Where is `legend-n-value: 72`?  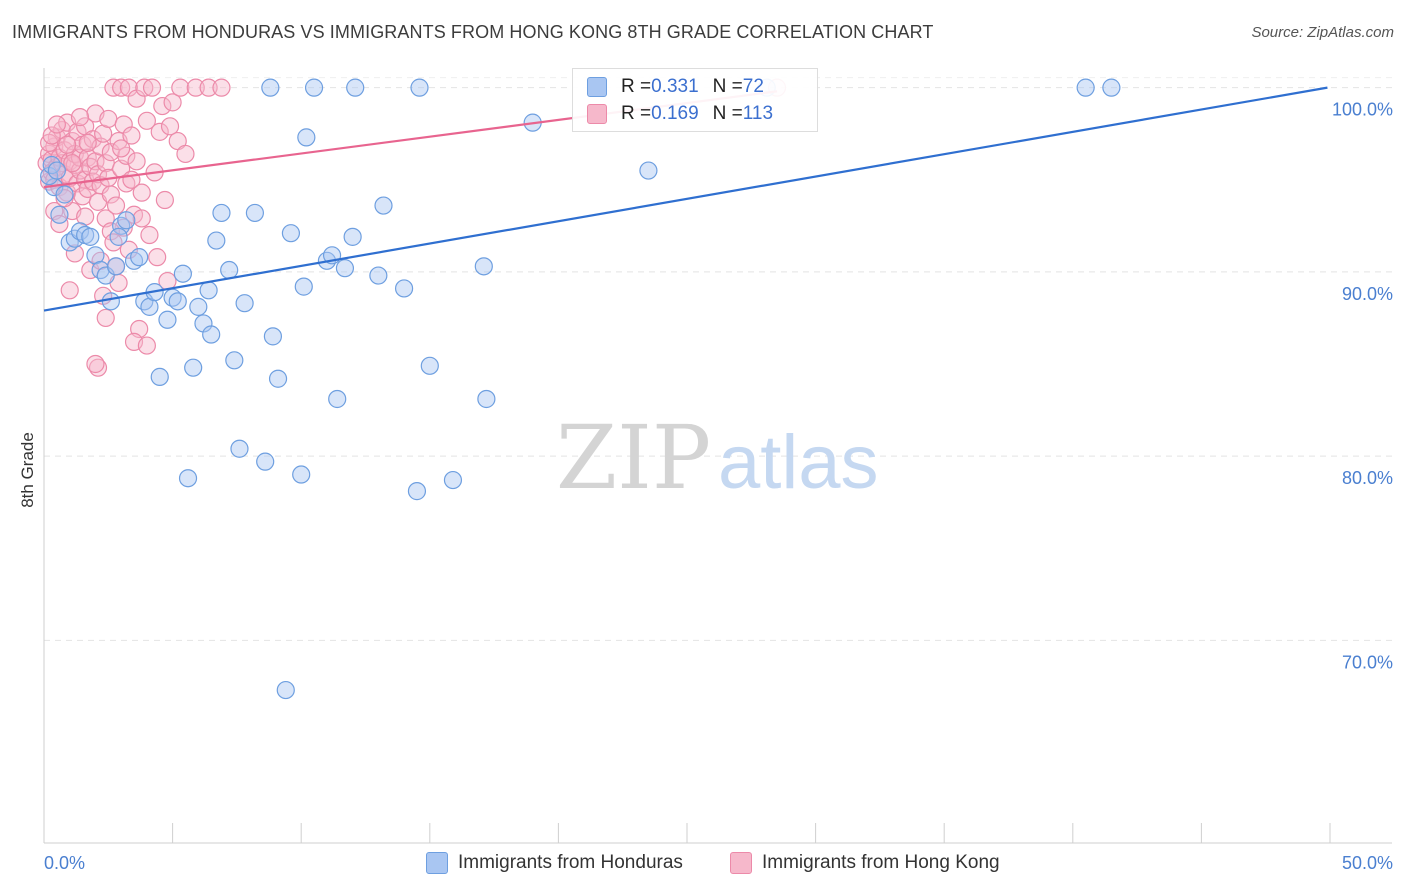 legend-n-value: 72 is located at coordinates (753, 86).